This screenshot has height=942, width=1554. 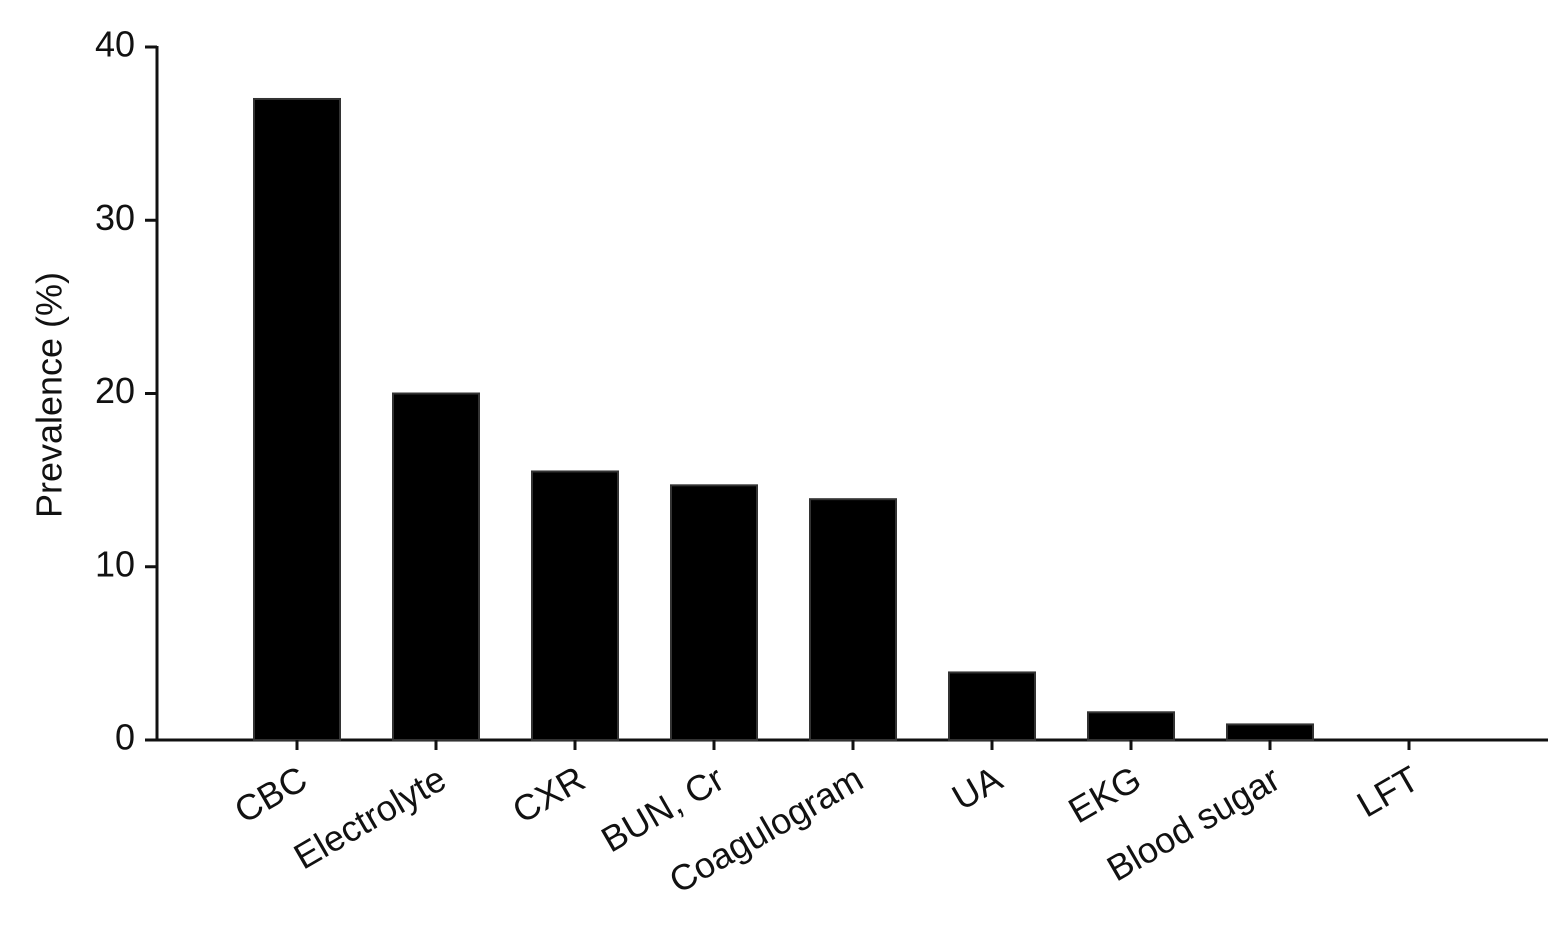 I want to click on x-tick-label: EKG, so click(x=1104, y=795).